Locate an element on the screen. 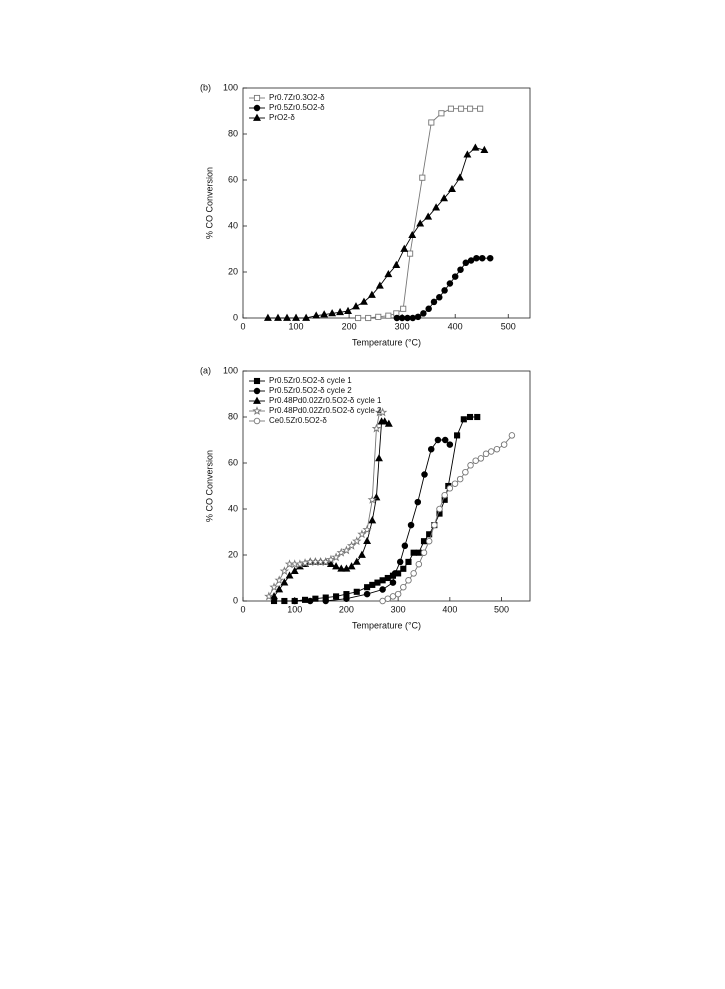  x-tick-label: 200 is located at coordinates (349, 326).